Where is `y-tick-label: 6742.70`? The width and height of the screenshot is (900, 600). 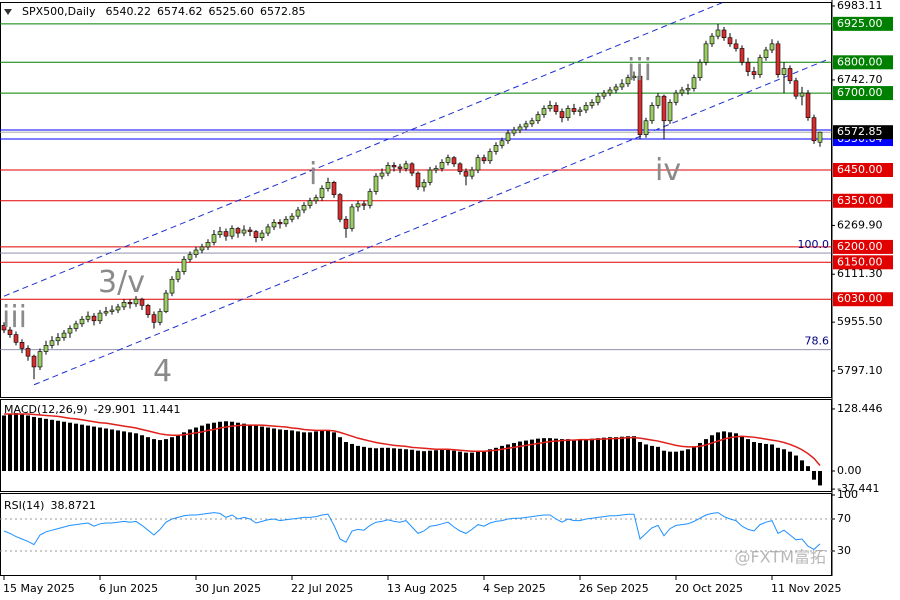
y-tick-label: 6742.70 is located at coordinates (860, 79).